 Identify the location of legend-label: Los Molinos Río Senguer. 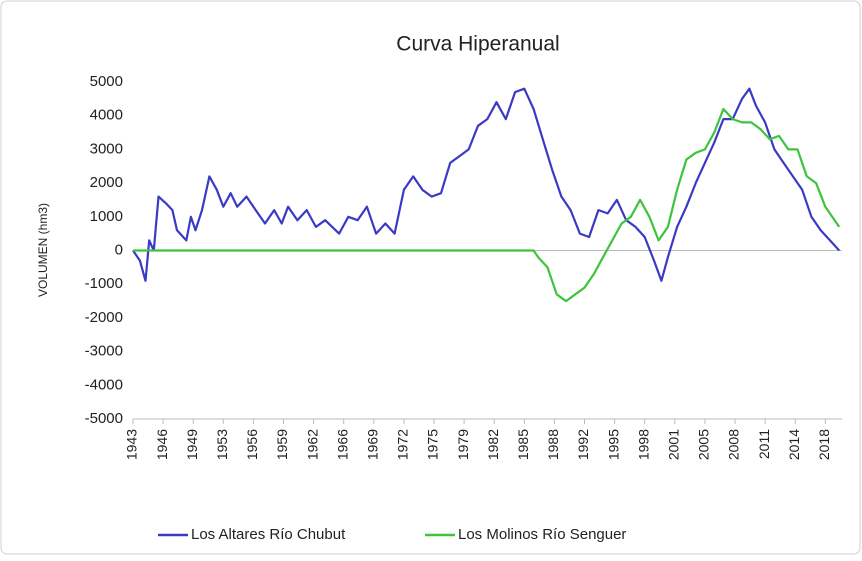
(542, 534).